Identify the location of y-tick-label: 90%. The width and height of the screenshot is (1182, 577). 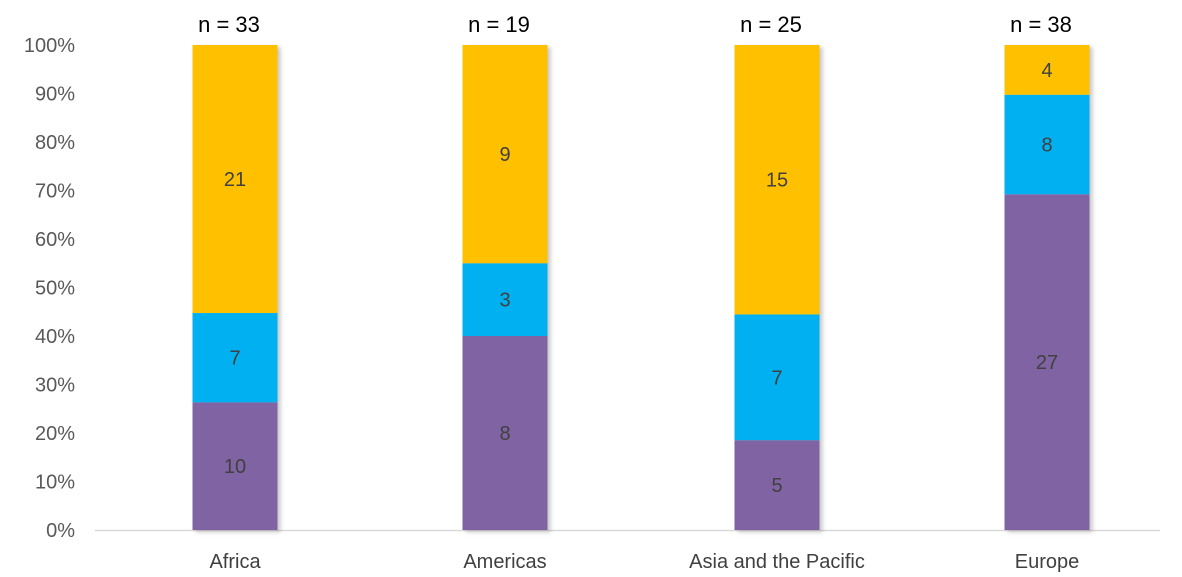
(55, 95).